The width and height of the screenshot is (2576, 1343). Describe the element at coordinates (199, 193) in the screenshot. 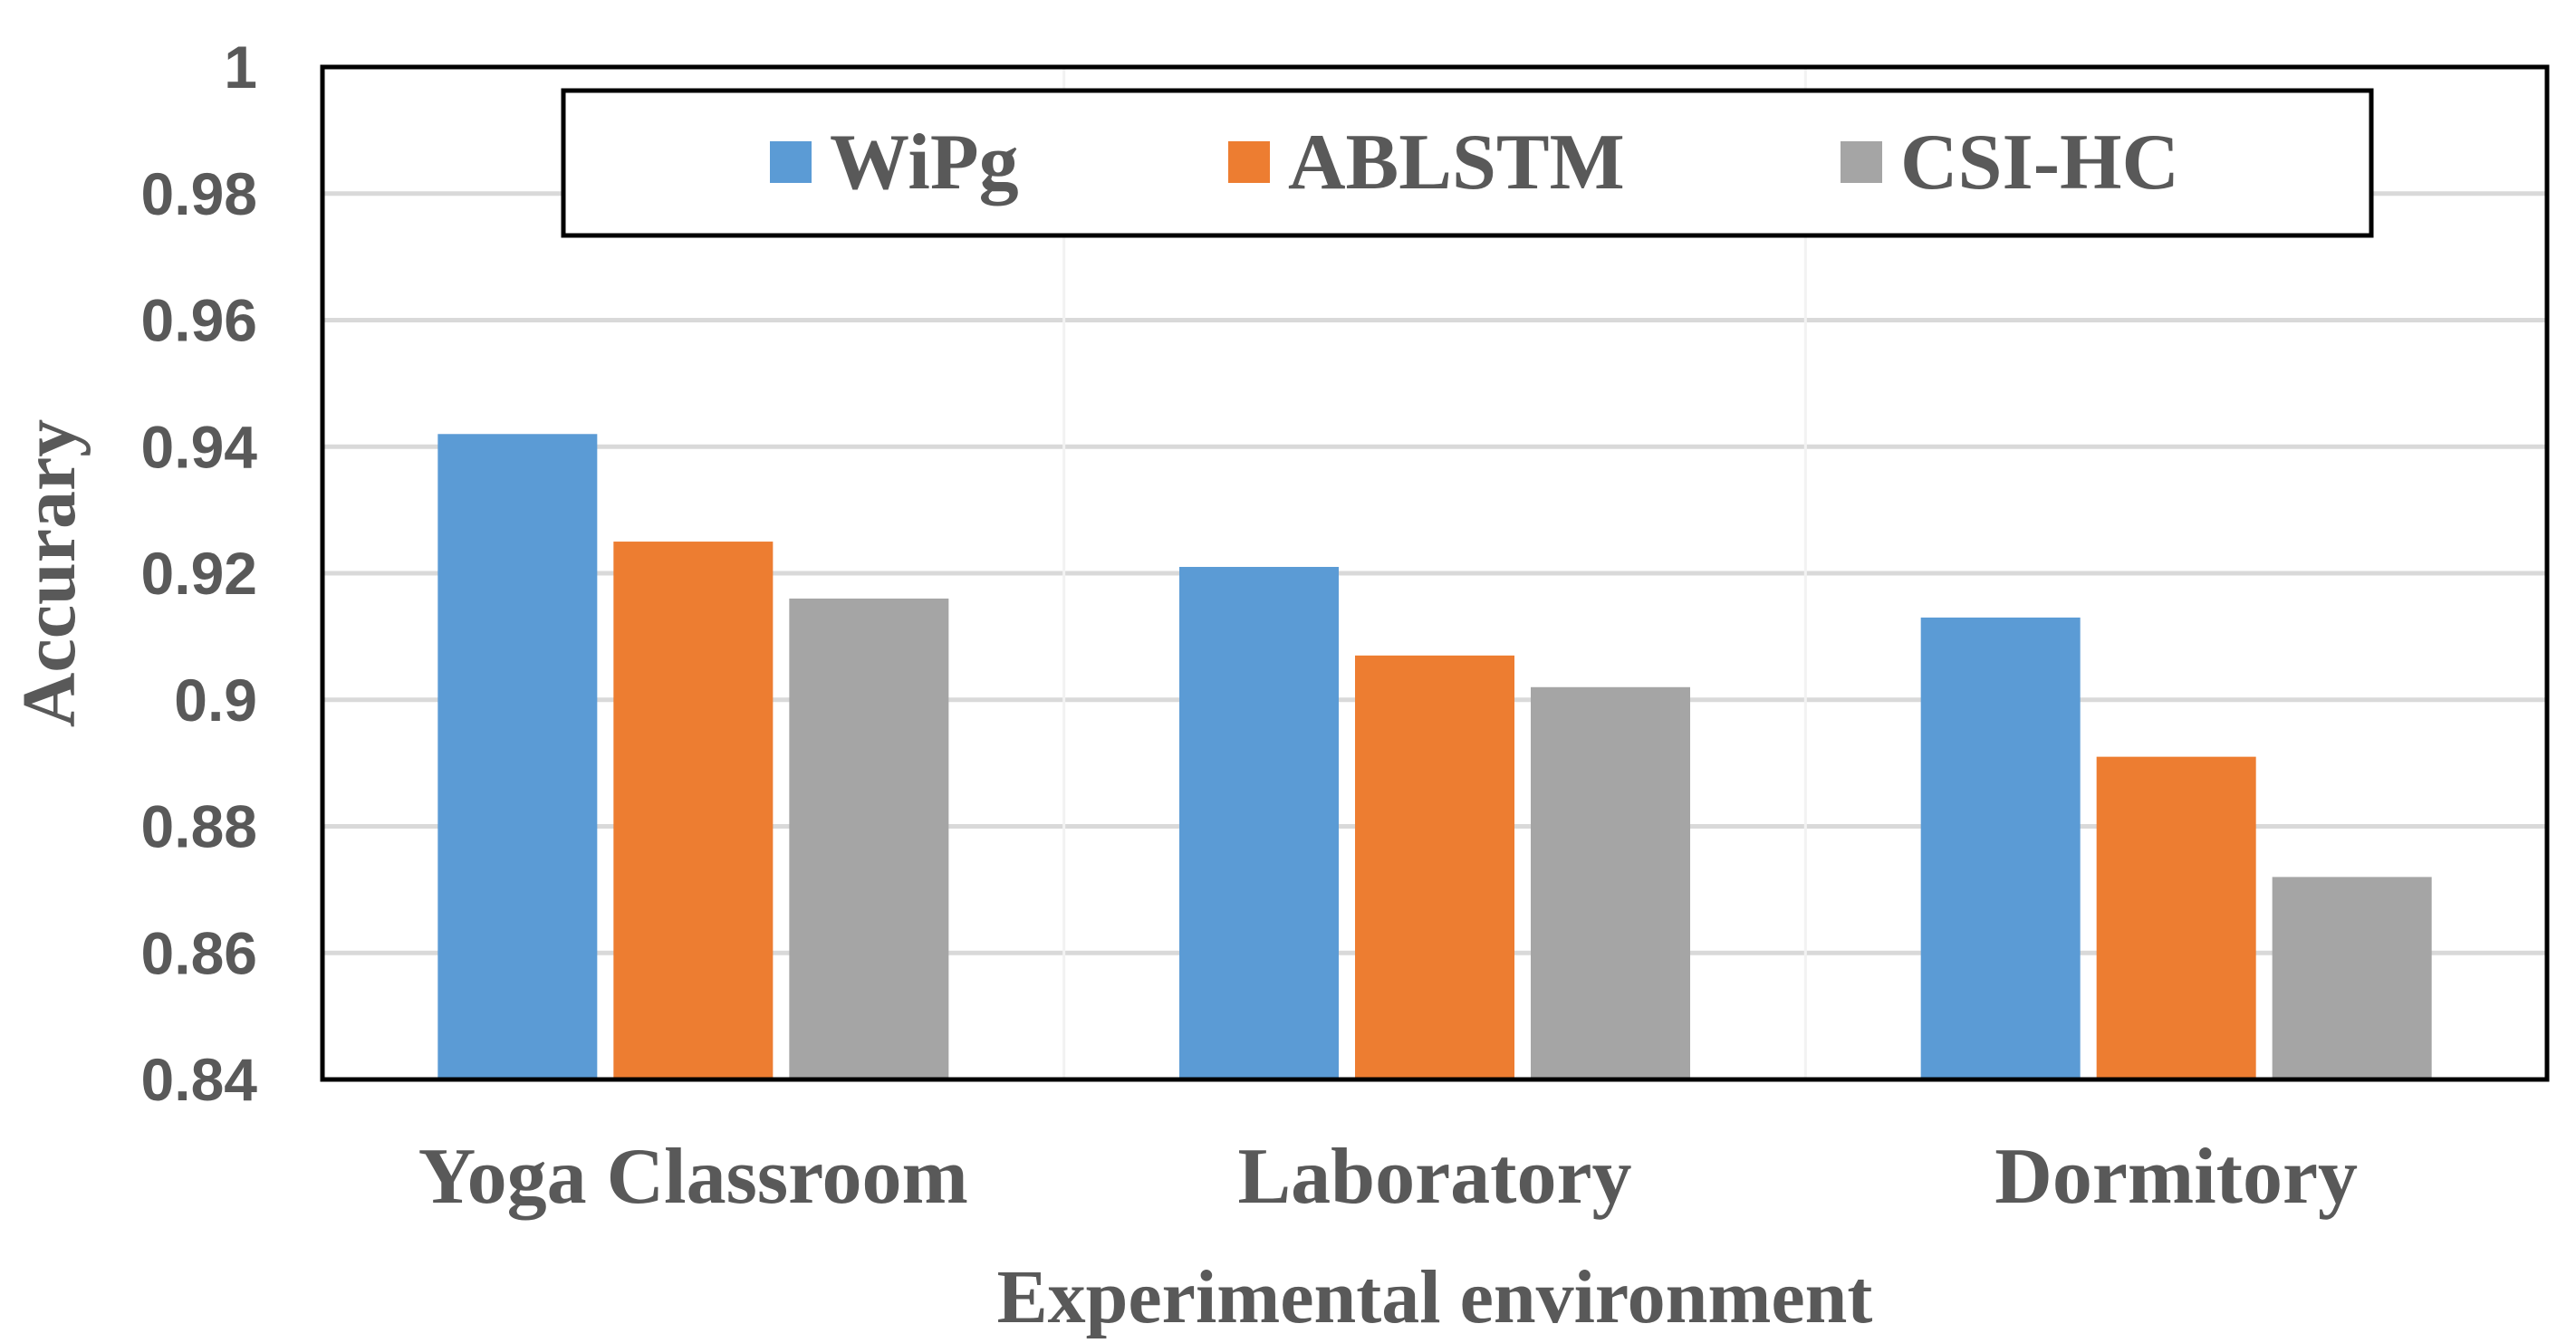

I see `y-tick-label: 0.98` at that location.